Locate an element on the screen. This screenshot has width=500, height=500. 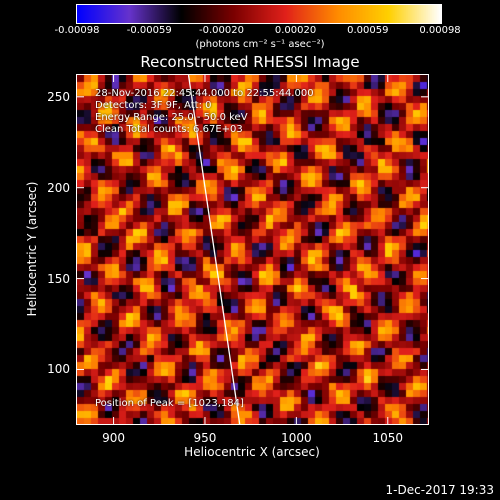
colorbar-tick-label: 0.00020 is located at coordinates (295, 30).